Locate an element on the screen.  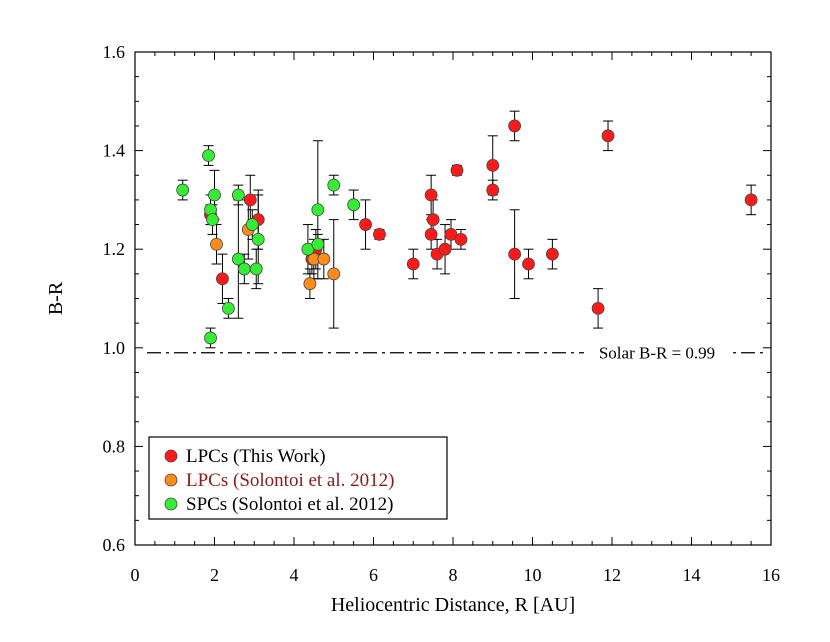
x-tick-label: 0 is located at coordinates (135, 575).